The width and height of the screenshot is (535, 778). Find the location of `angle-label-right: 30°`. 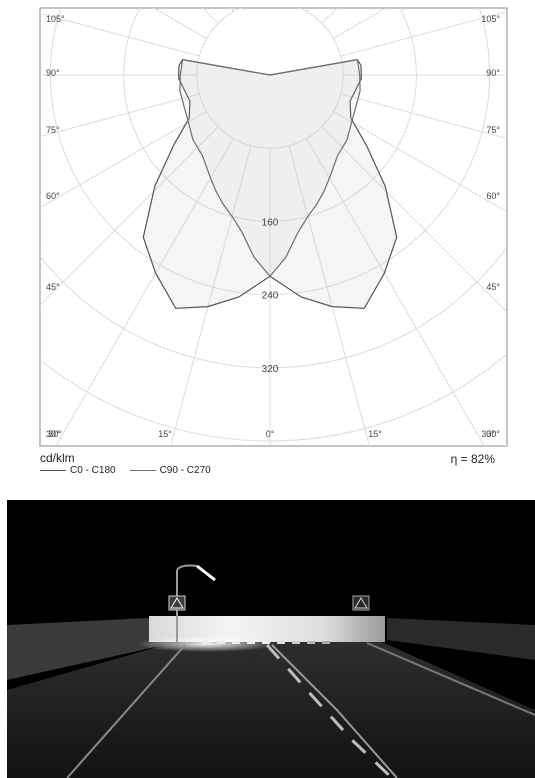

angle-label-right: 30° is located at coordinates (493, 434).